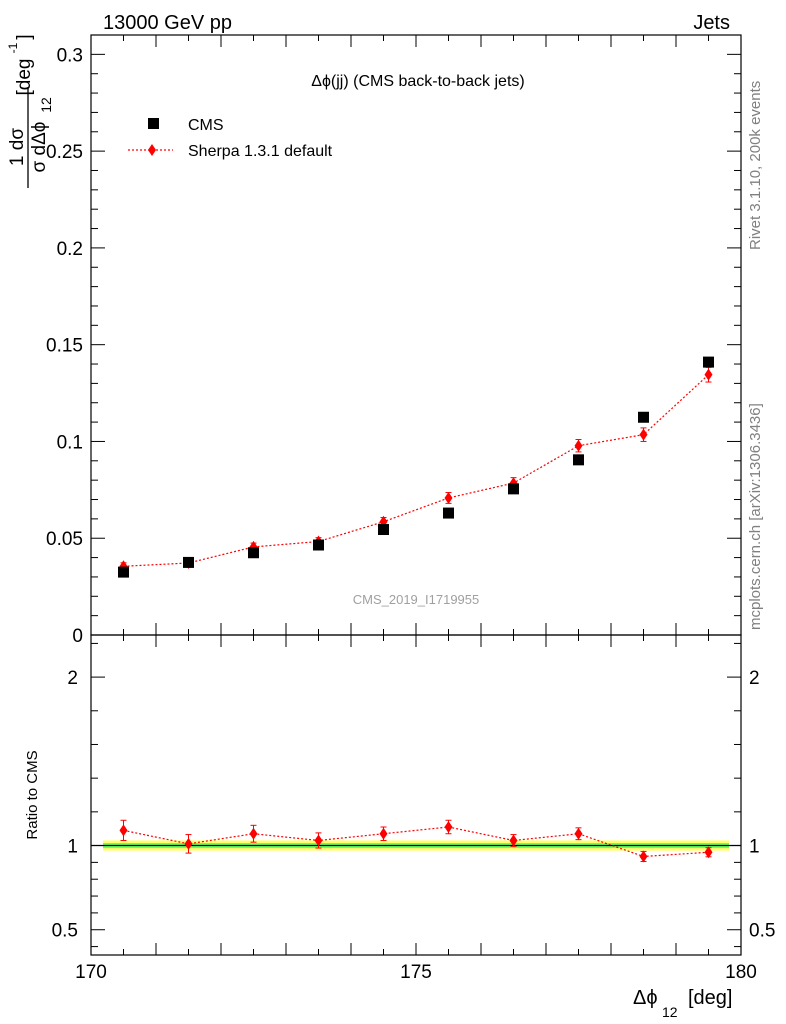 The image size is (786, 1024). Describe the element at coordinates (153, 123) in the screenshot. I see `legend-cms-marker` at that location.